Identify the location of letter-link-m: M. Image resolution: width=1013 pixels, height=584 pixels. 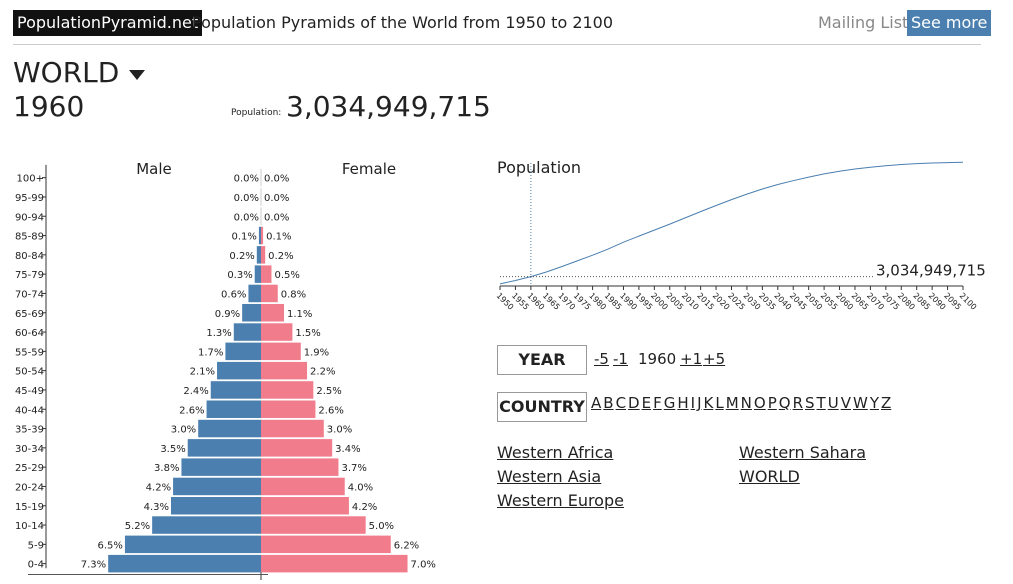
(732, 403).